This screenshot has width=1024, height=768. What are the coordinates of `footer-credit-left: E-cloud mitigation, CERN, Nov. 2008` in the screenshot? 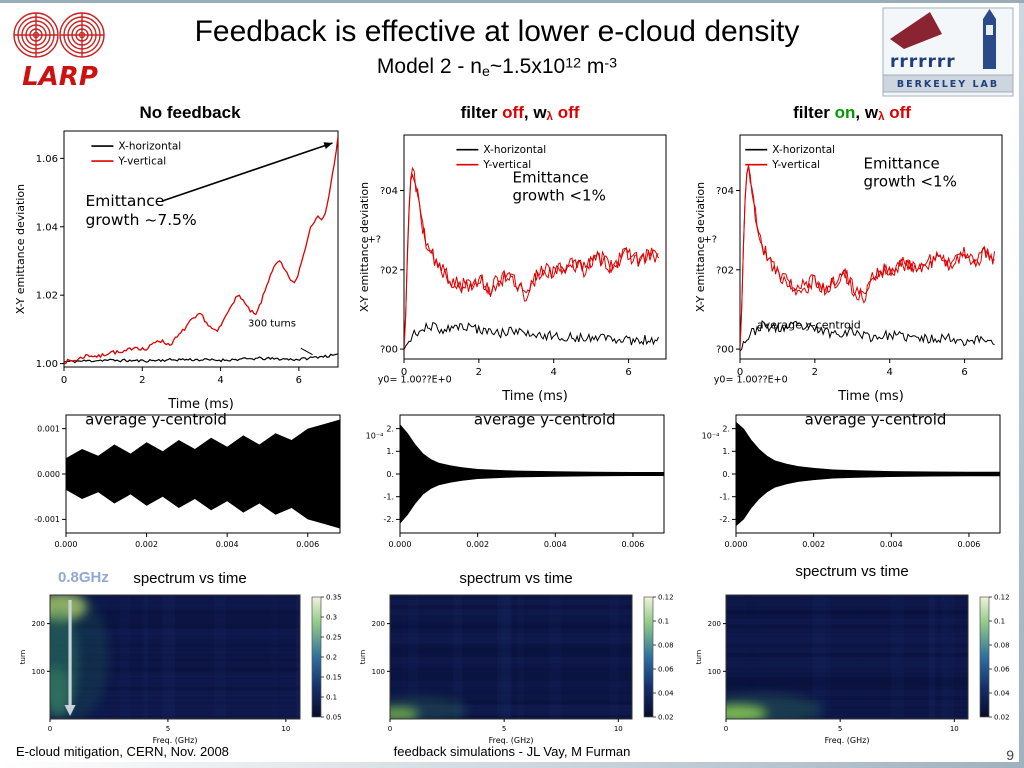 It's located at (122, 751).